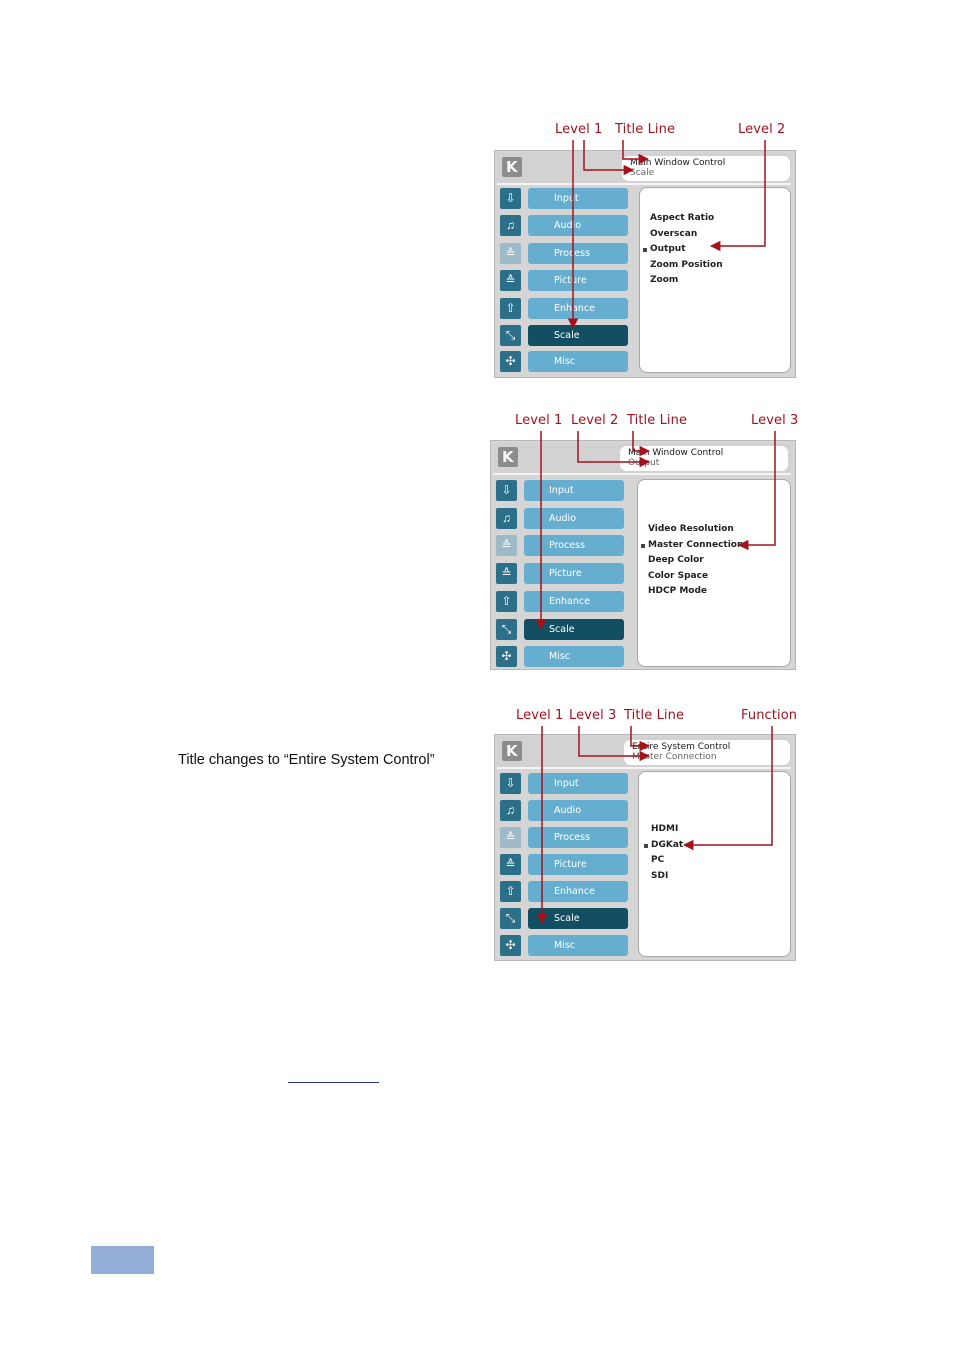 The width and height of the screenshot is (954, 1354). I want to click on content-hdcp-mode: HDCP Mode, so click(678, 591).